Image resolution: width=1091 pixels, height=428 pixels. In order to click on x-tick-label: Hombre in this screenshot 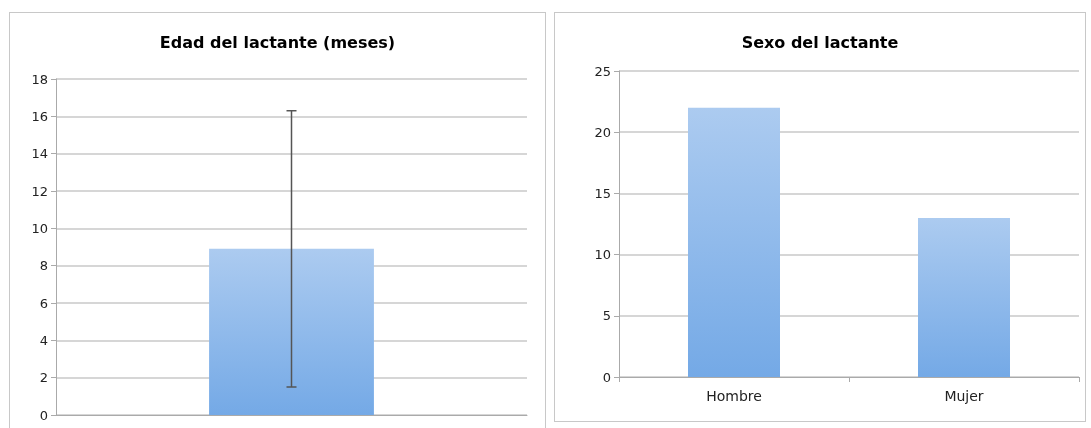, I will do `click(734, 396)`.